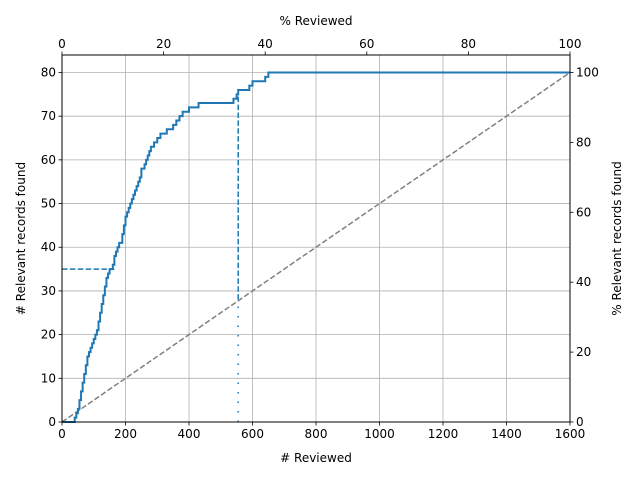  What do you see at coordinates (570, 44) in the screenshot?
I see `top-x-tick-label: 100` at bounding box center [570, 44].